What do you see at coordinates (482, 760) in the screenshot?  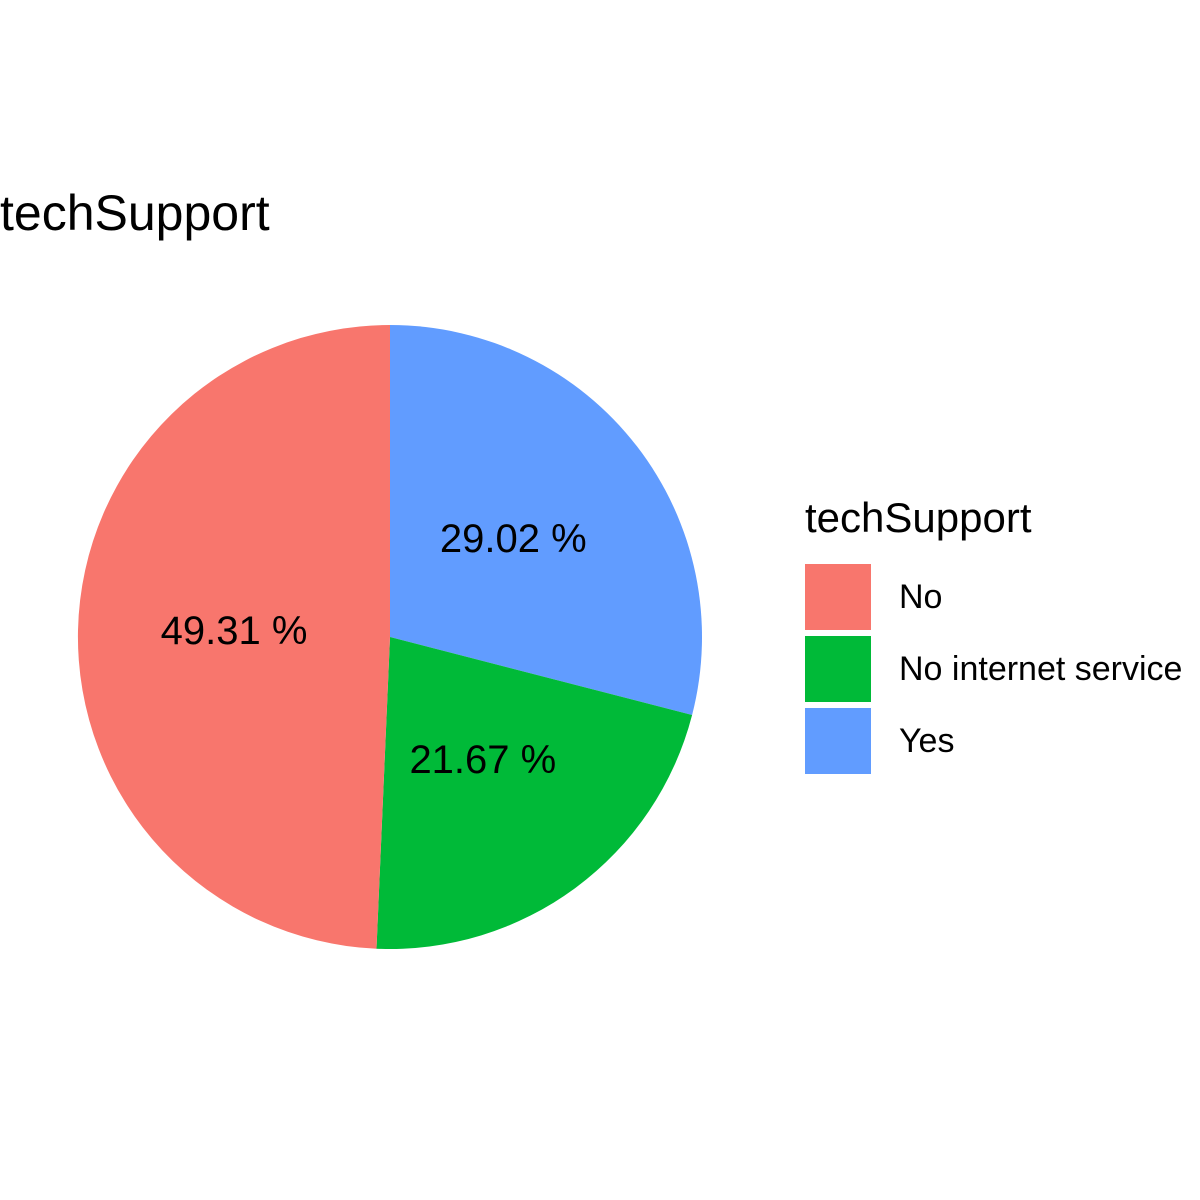 I see `slice-label-no-internet-service: 21.67 %` at bounding box center [482, 760].